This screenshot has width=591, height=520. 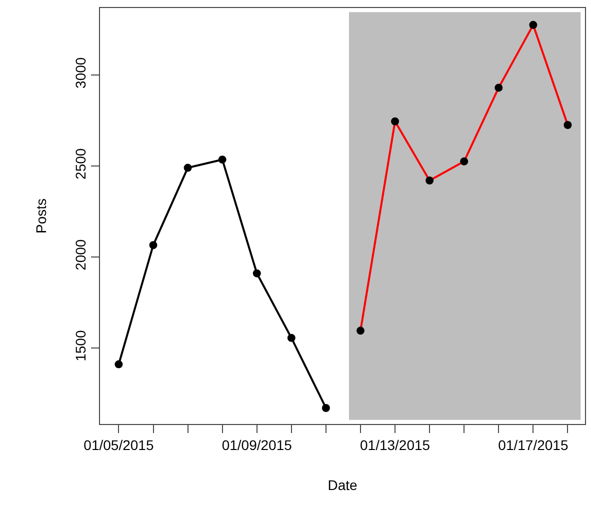 I want to click on x-axis-title: Date, so click(x=343, y=485).